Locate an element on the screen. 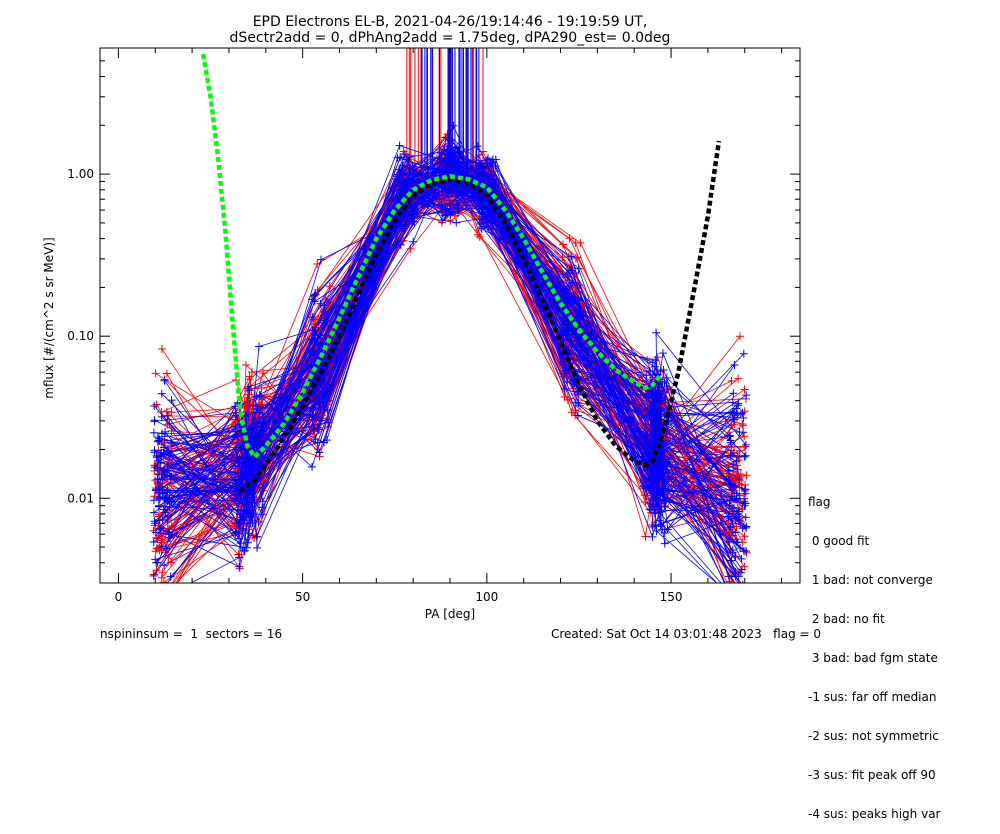 Image resolution: width=1000 pixels, height=834 pixels. y-tick-label: 0.01 is located at coordinates (80, 498).